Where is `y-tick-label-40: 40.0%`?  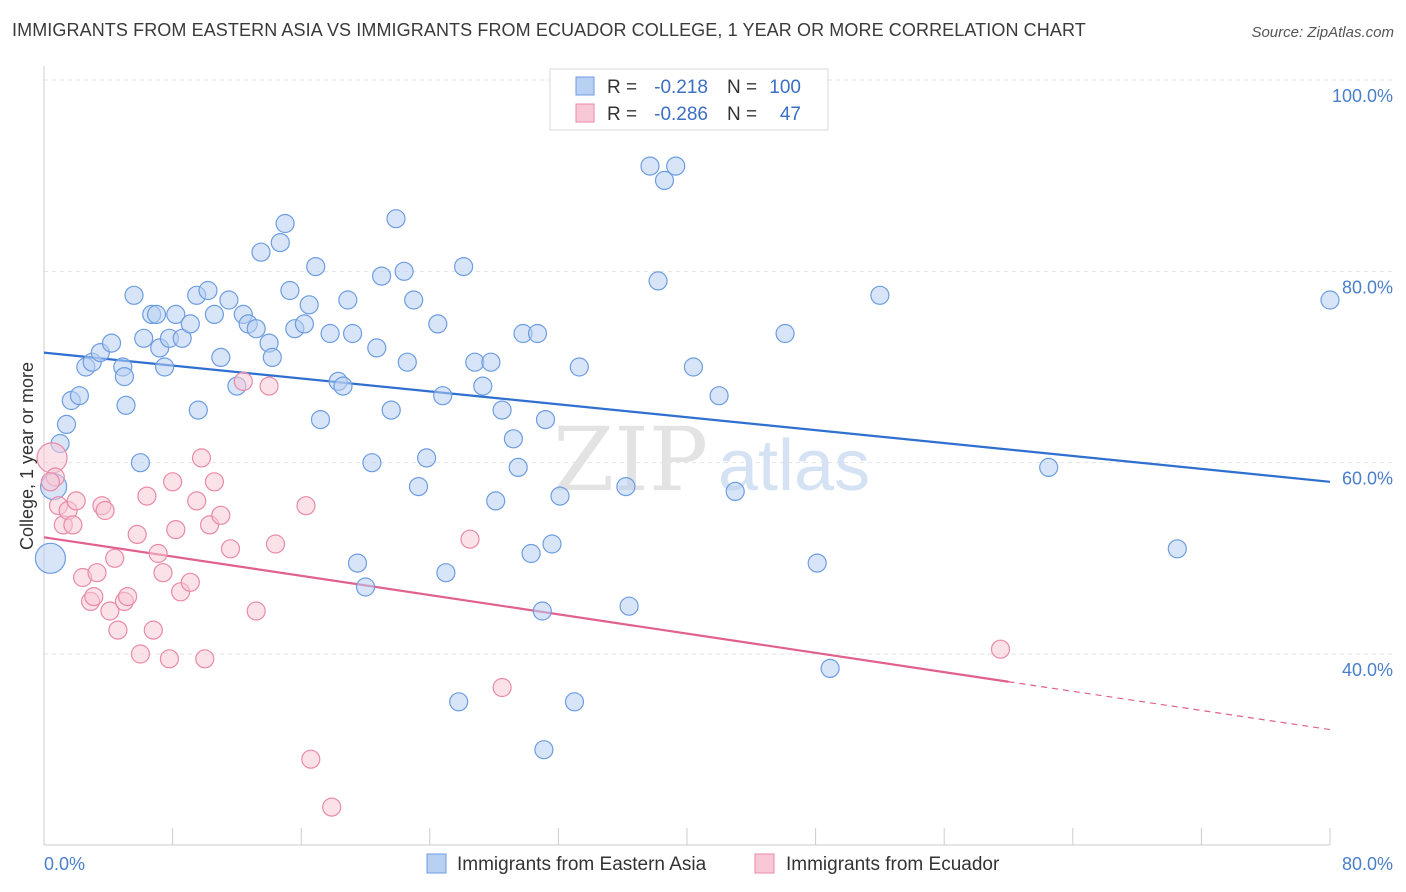 y-tick-label-40: 40.0% is located at coordinates (1367, 670).